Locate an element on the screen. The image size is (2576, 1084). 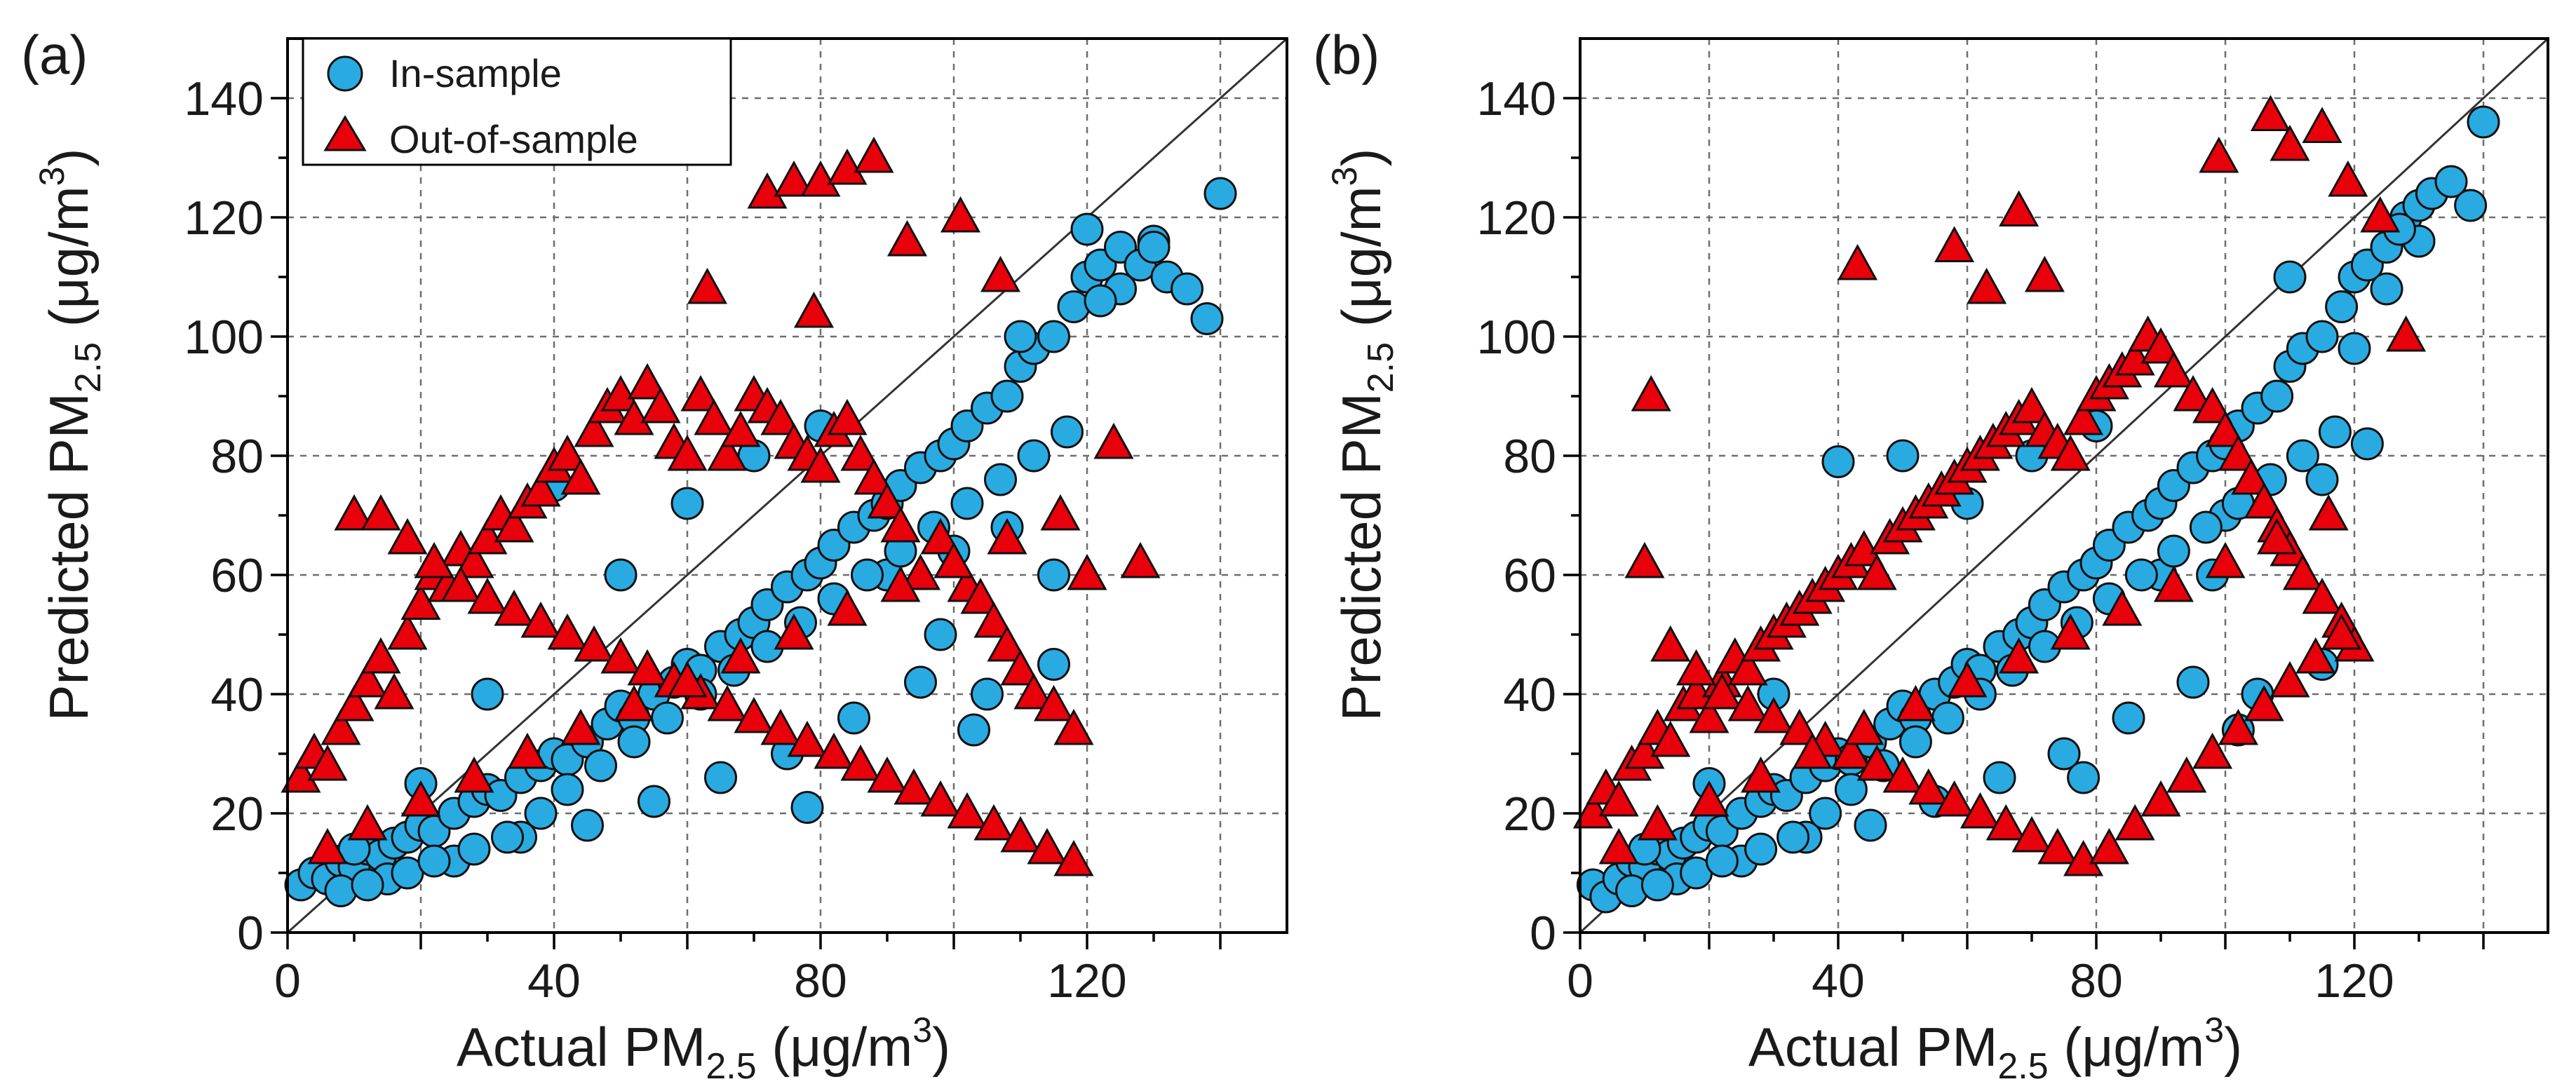
x-axis-close-b: ) is located at coordinates (2233, 1047).